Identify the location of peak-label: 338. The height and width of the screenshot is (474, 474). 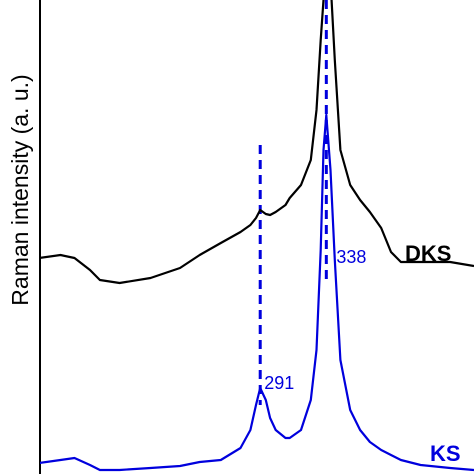
(351, 257).